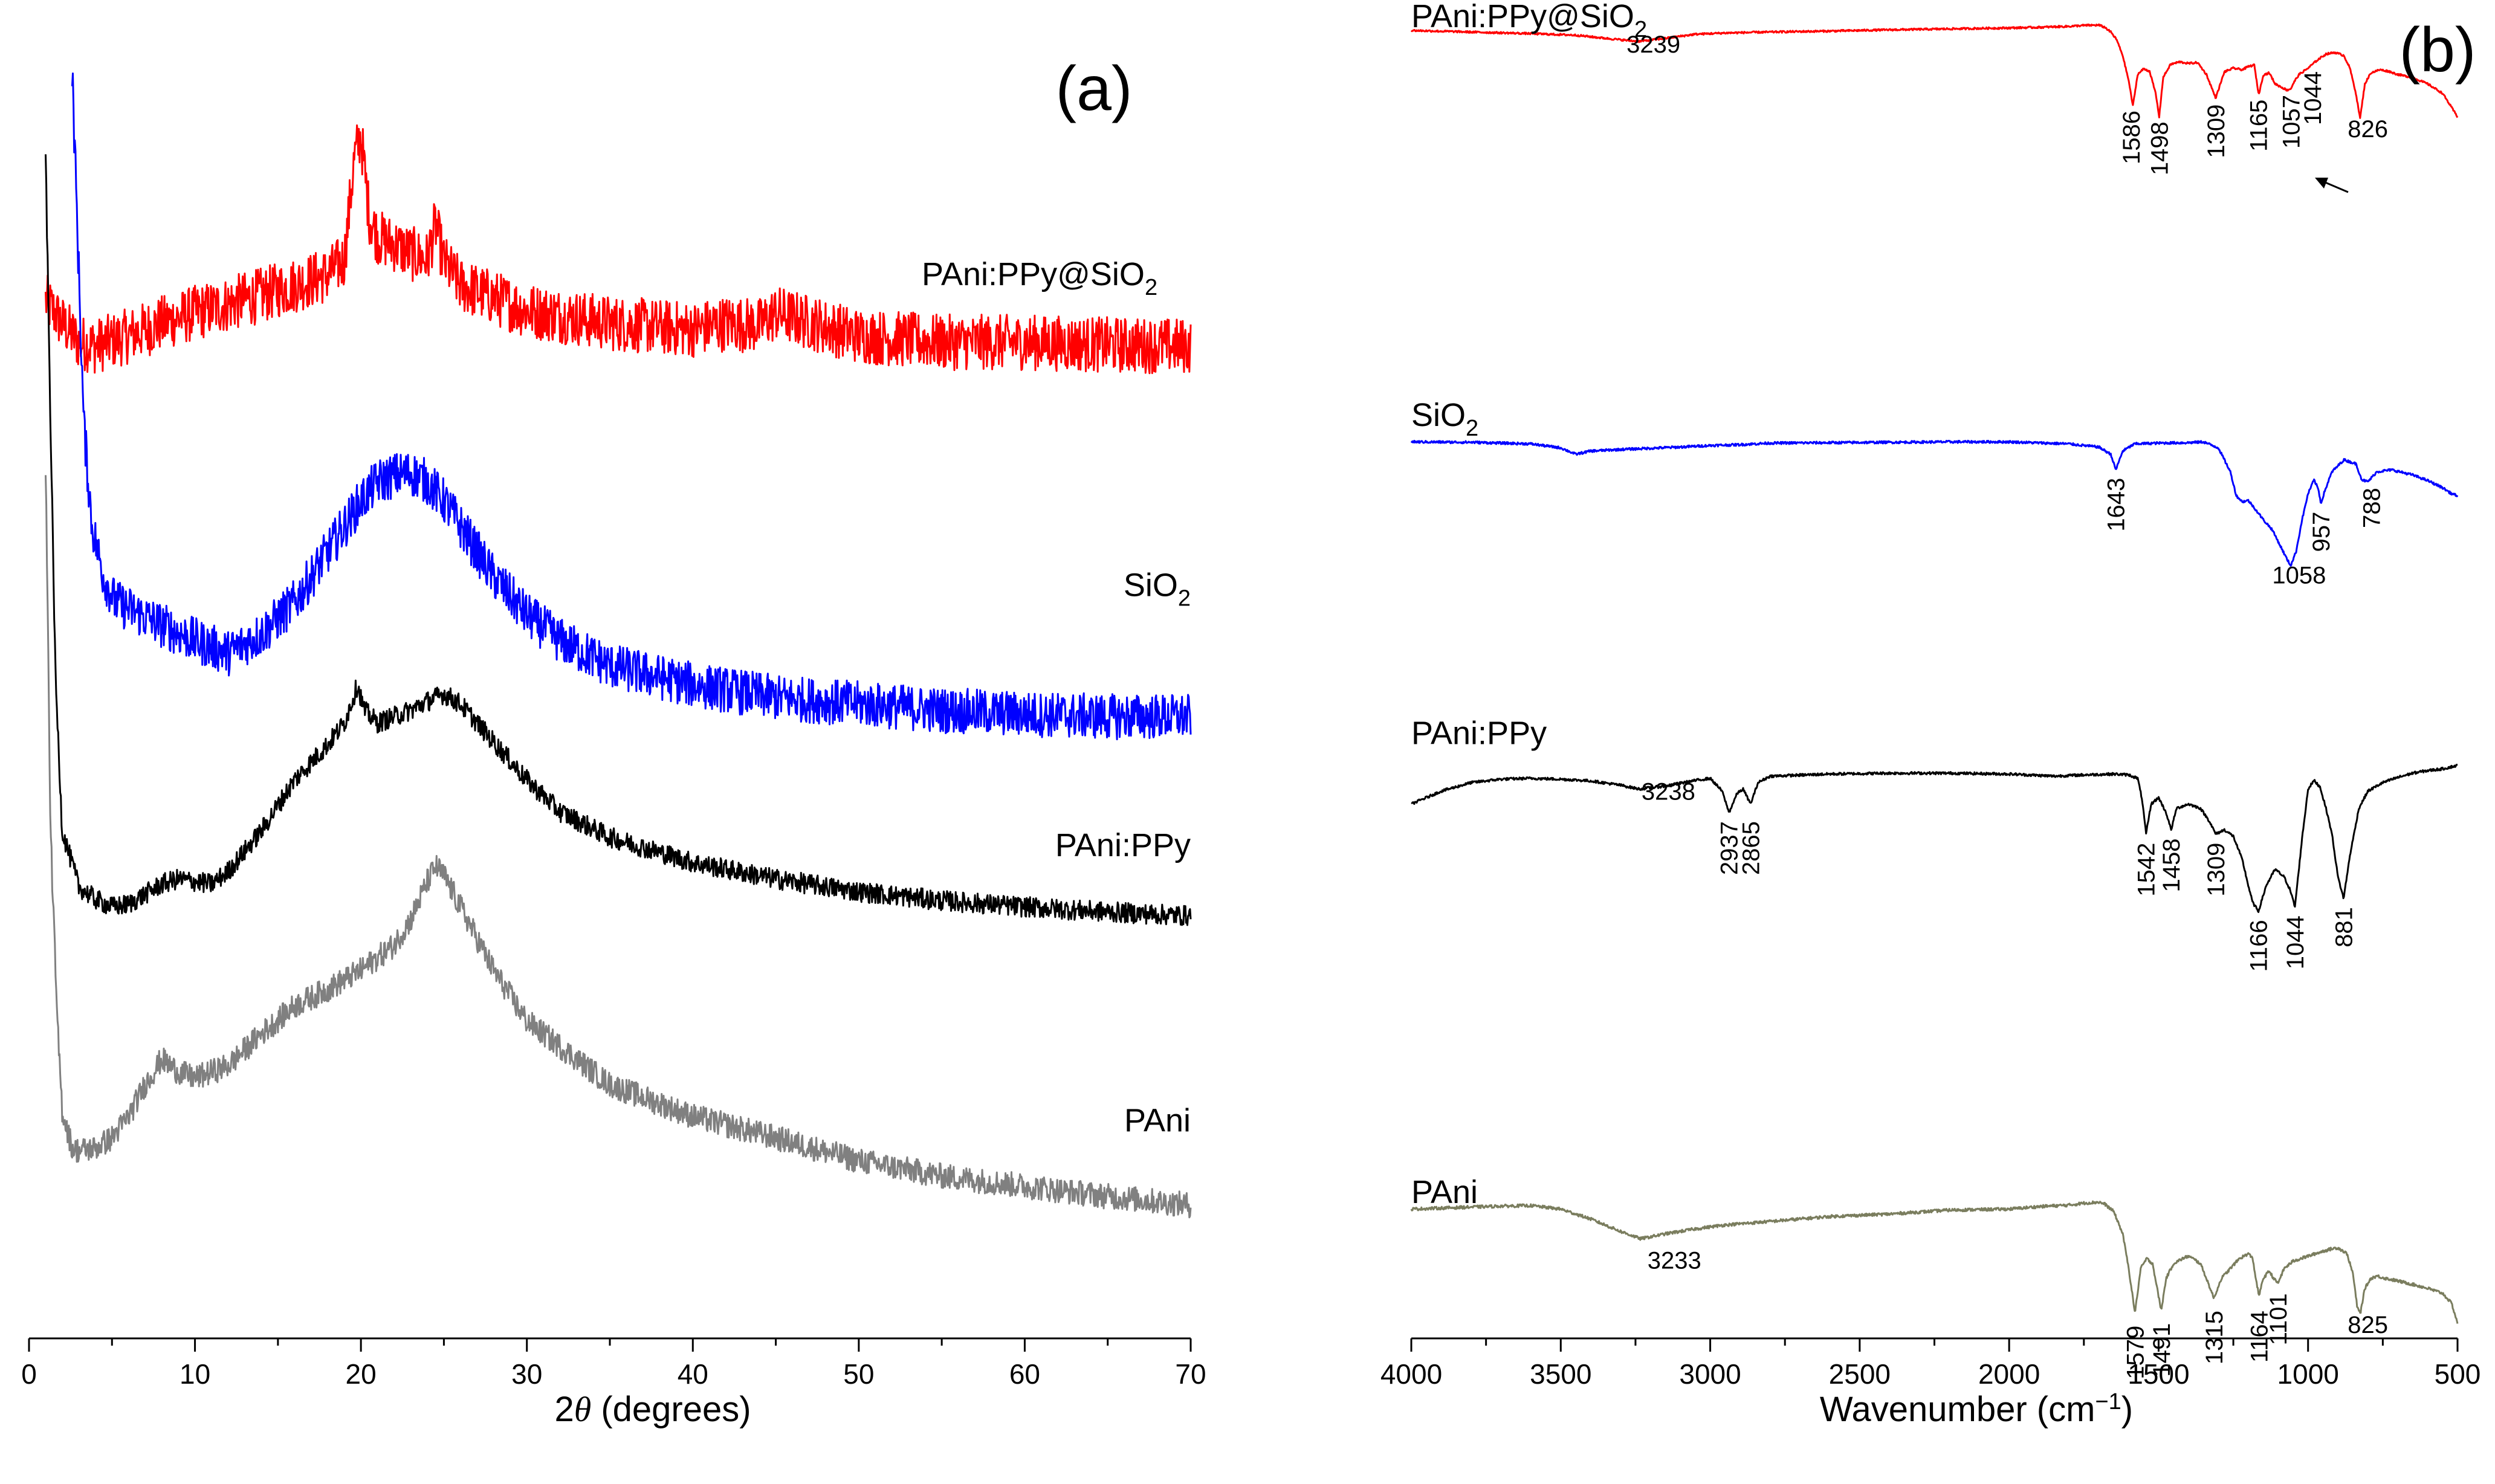 Image resolution: width=2495 pixels, height=1484 pixels. What do you see at coordinates (1935, 71) in the screenshot?
I see `ftir-series-pani-ppy-sio2` at bounding box center [1935, 71].